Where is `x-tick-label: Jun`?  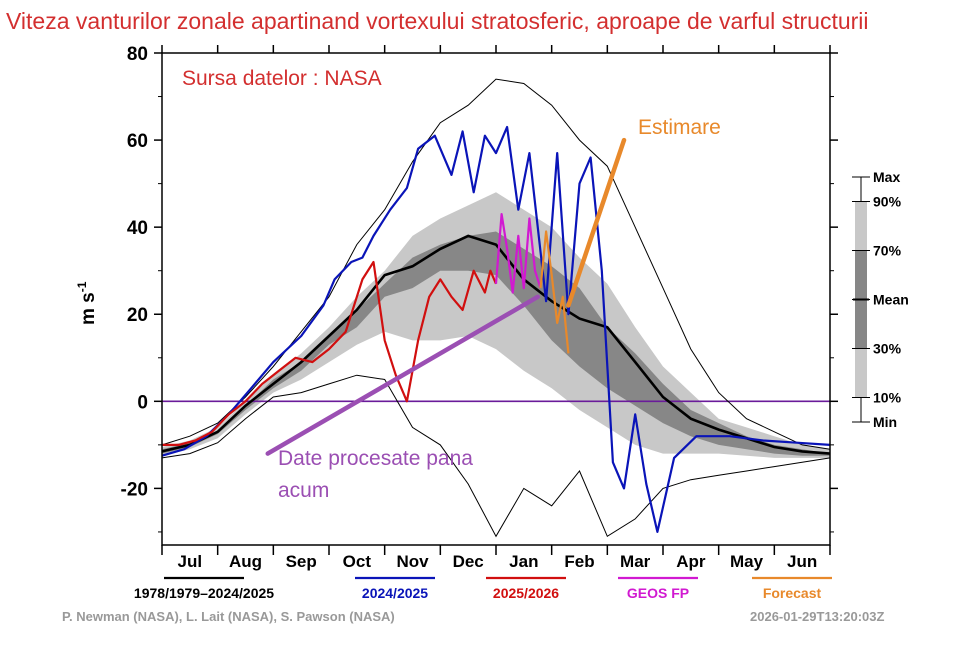 x-tick-label: Jun is located at coordinates (802, 561).